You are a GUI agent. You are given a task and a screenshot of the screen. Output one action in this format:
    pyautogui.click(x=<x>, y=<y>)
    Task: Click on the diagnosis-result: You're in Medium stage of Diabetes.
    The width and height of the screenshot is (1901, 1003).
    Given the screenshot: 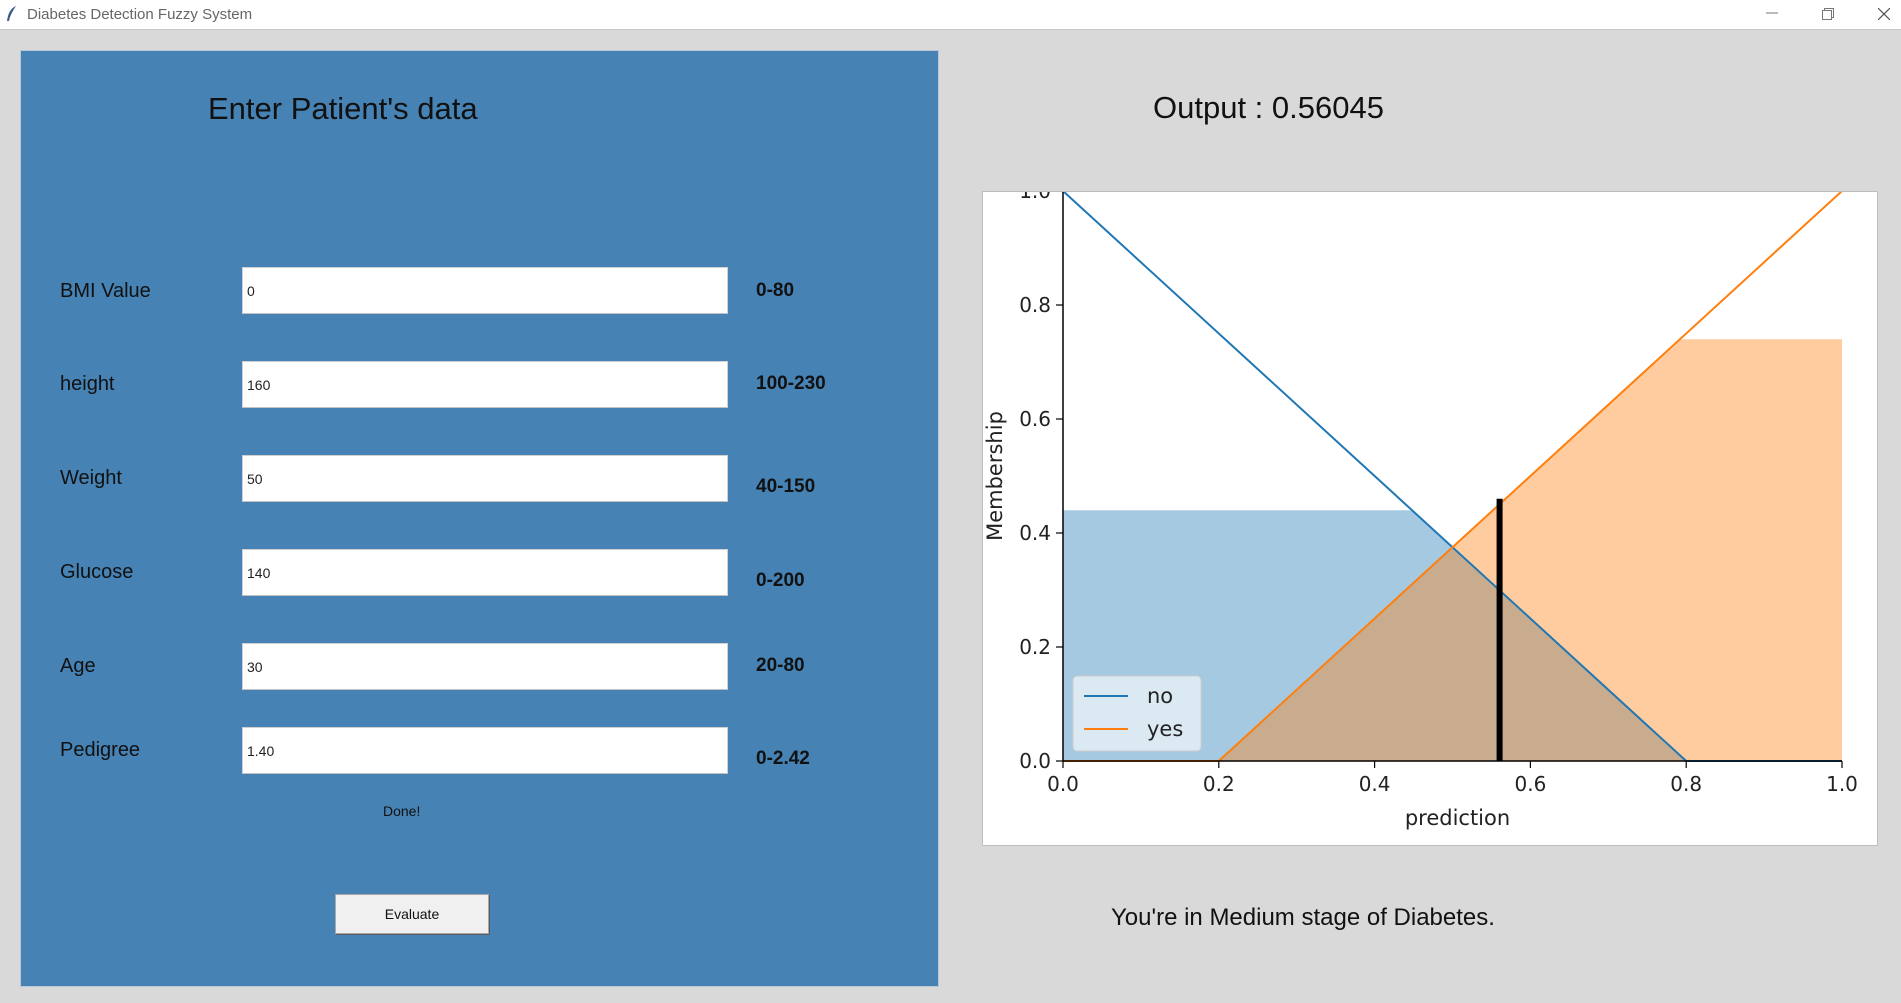 What is the action you would take?
    pyautogui.click(x=1303, y=917)
    